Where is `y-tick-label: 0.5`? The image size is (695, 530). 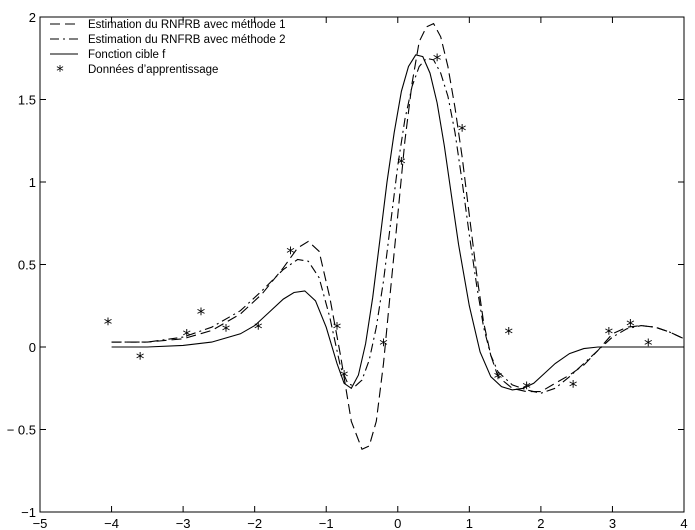
y-tick-label: 0.5 is located at coordinates (27, 265).